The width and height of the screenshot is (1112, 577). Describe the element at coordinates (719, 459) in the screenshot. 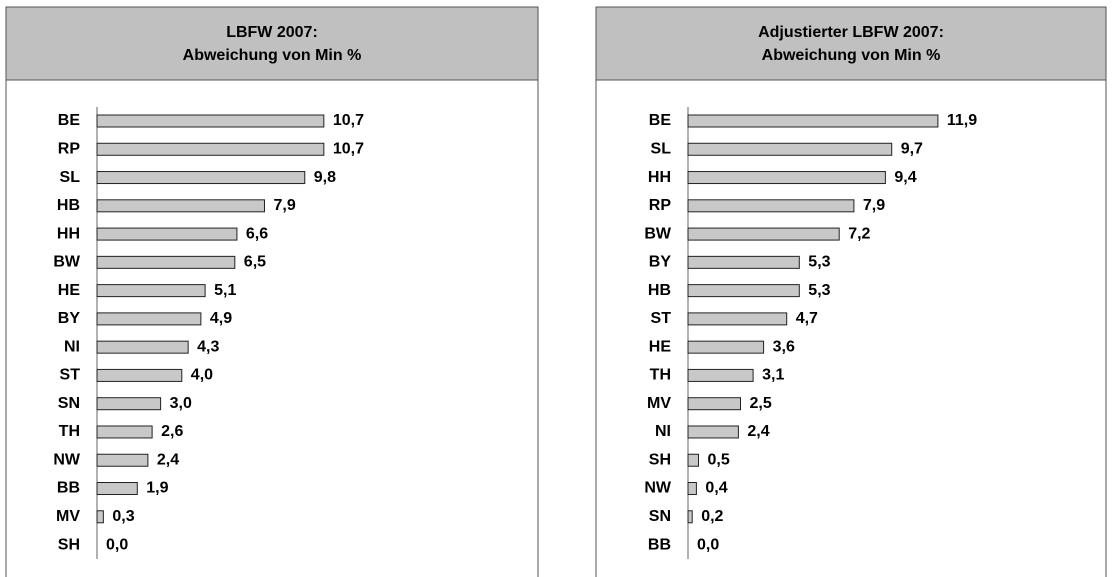

I see `value-label: 0,5` at that location.